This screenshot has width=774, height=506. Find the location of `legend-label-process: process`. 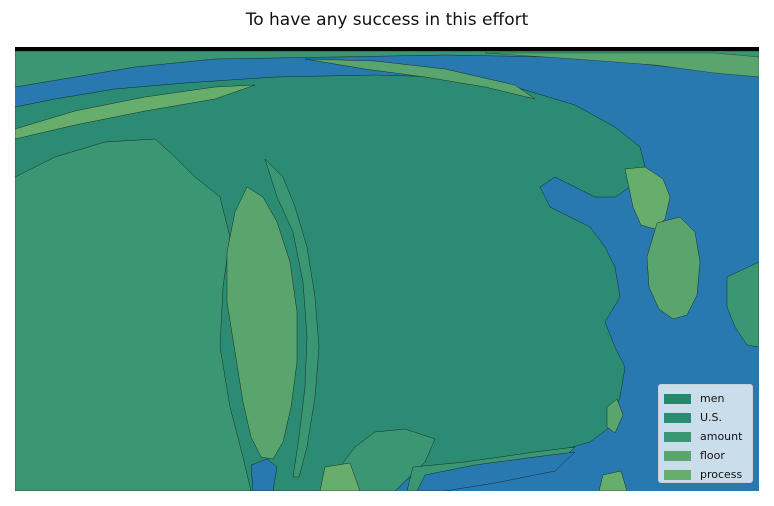

legend-label-process: process is located at coordinates (721, 474).